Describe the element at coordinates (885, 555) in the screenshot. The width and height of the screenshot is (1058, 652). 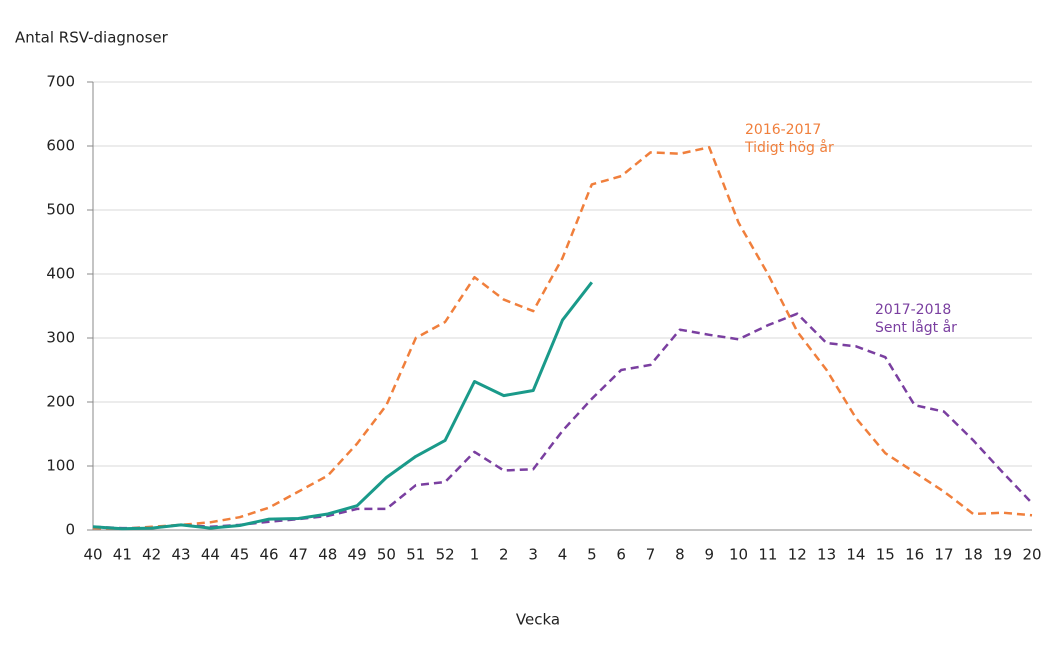
I see `x-tick-label: 15` at that location.